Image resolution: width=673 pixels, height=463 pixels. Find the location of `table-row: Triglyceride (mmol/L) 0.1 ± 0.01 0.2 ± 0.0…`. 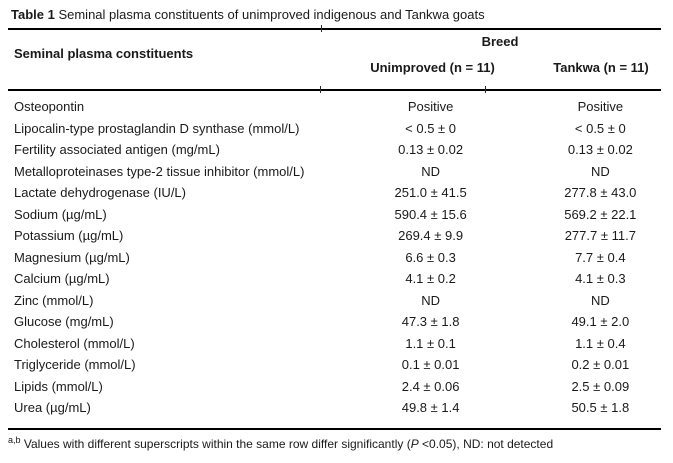

table-row: Triglyceride (mmol/L) 0.1 ± 0.01 0.2 ± 0.0… is located at coordinates (336, 365).